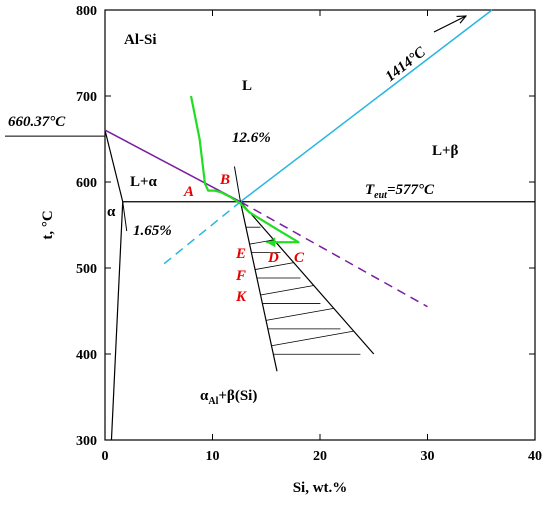 Image resolution: width=550 pixels, height=505 pixels. What do you see at coordinates (251, 138) in the screenshot?
I see `eutectic-composition-label: 12.6%` at bounding box center [251, 138].